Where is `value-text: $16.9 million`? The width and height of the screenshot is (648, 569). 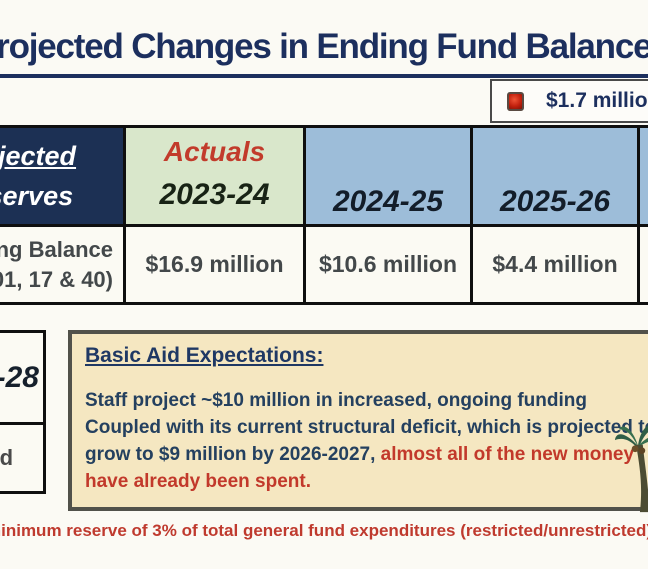
value-text: $16.9 million is located at coordinates (214, 264).